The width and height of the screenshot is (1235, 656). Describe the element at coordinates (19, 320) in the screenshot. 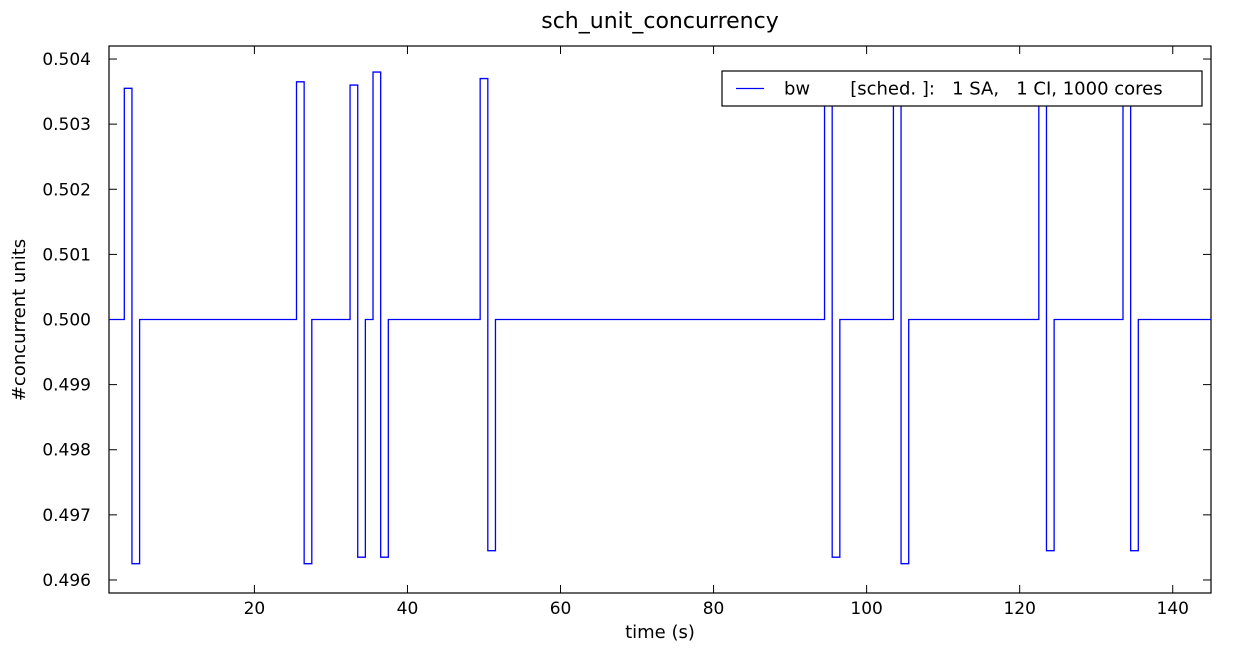

I see `y-axis-label: #concurrent units` at that location.